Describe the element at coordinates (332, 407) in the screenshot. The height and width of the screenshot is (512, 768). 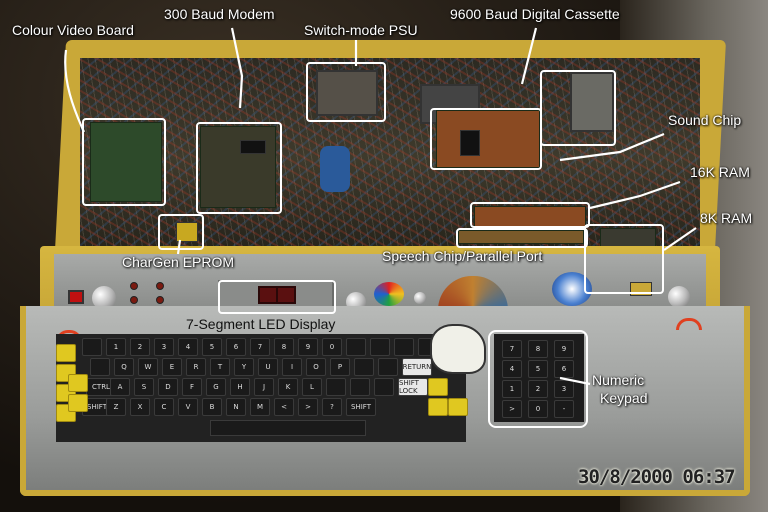
I see `key: ?` at that location.